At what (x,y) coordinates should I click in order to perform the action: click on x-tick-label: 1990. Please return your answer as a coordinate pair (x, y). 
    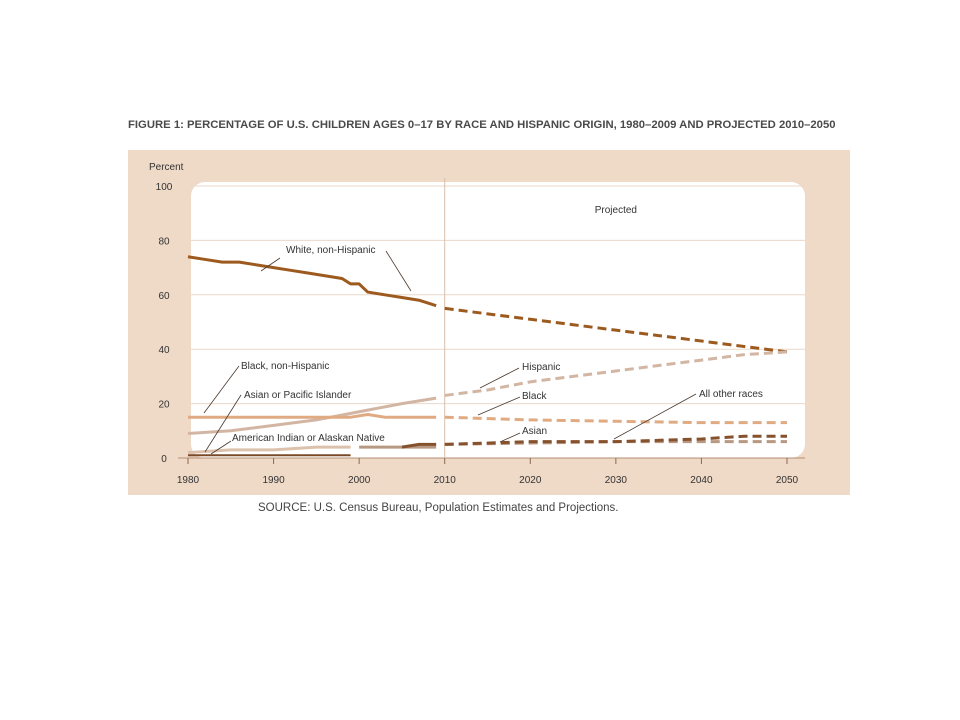
    Looking at the image, I should click on (273, 480).